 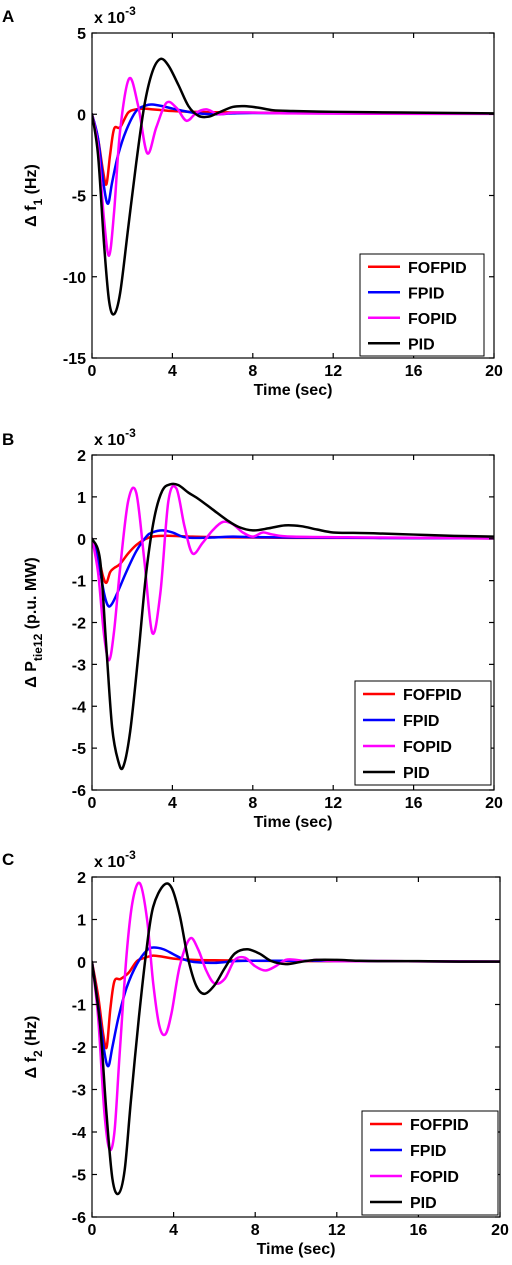 I want to click on panel-label: A, so click(x=8, y=16).